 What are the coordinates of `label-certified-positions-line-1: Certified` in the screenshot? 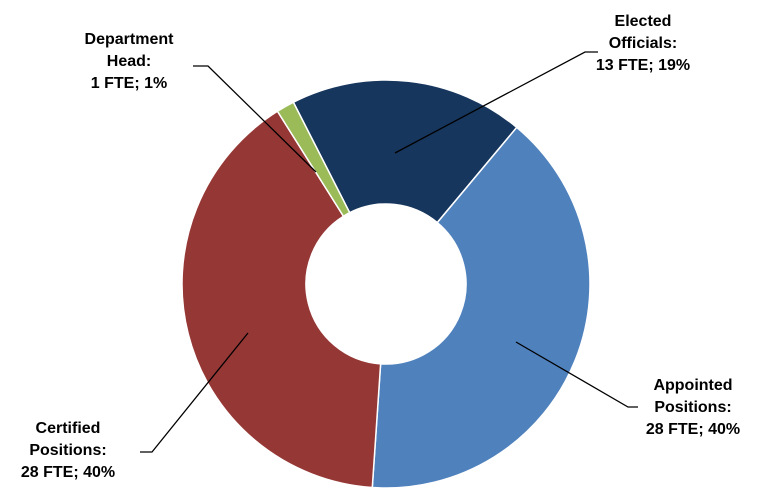 It's located at (68, 428).